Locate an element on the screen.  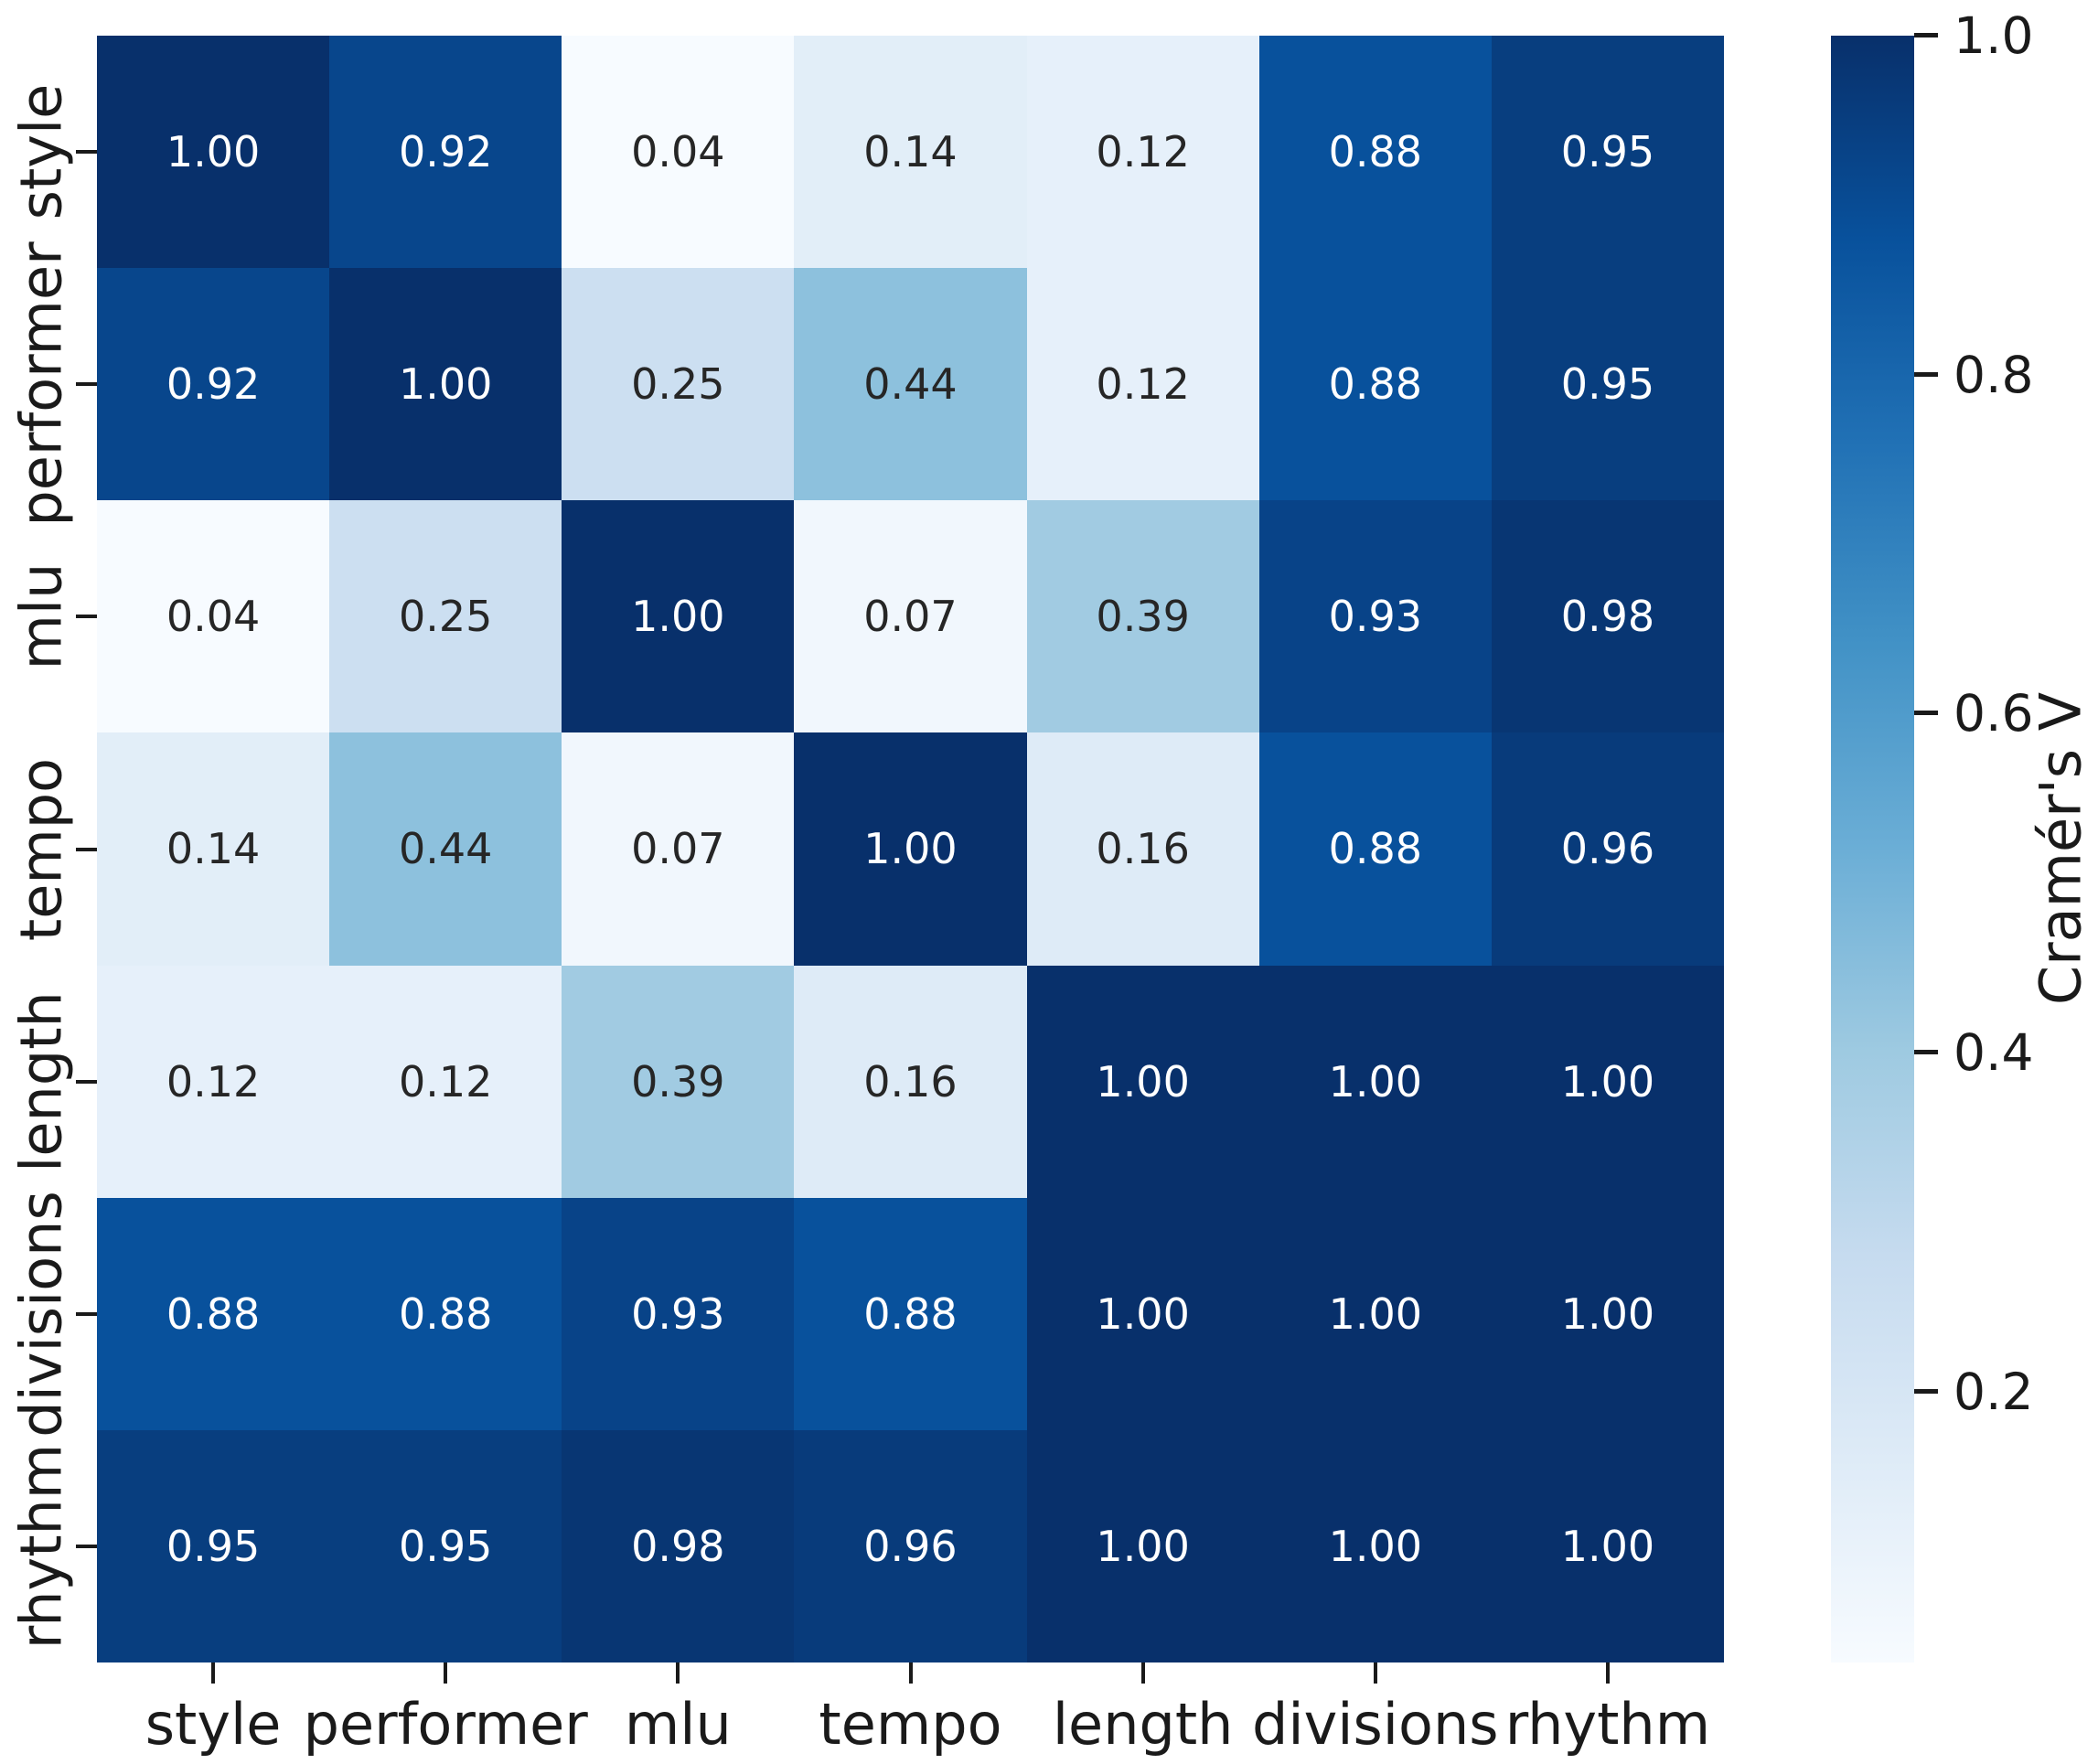
y-tick-tempo is located at coordinates (86, 849).